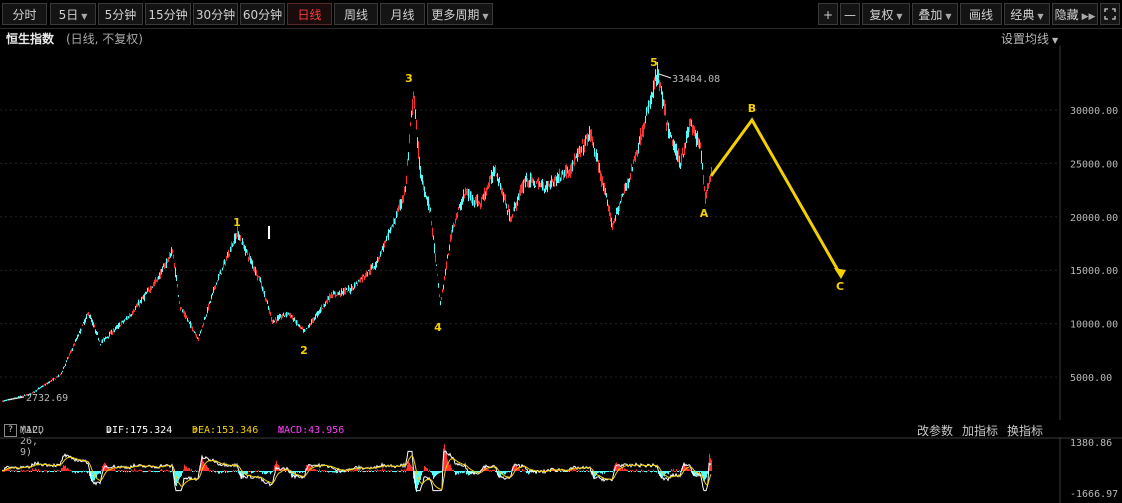 The width and height of the screenshot is (1122, 503). What do you see at coordinates (828, 14) in the screenshot?
I see `zoom-in-button: +` at bounding box center [828, 14].